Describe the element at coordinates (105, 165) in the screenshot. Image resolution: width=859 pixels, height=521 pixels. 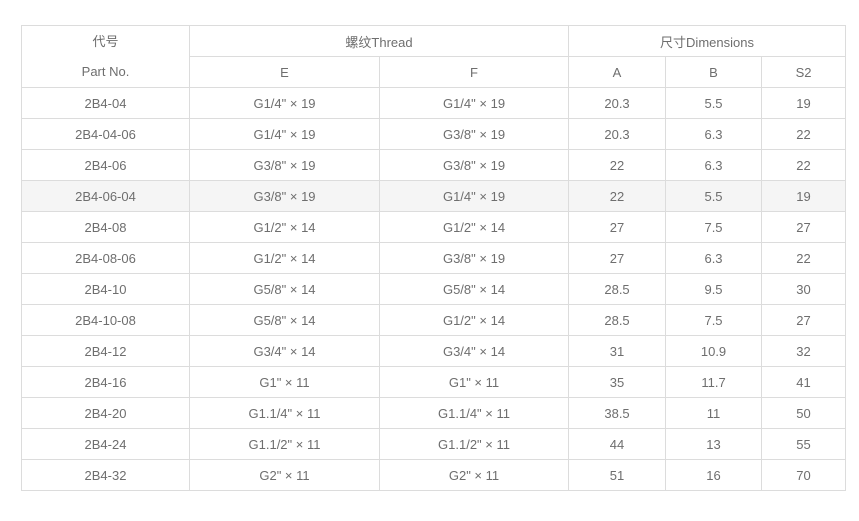
I see `cell-part: 2B4-06` at that location.